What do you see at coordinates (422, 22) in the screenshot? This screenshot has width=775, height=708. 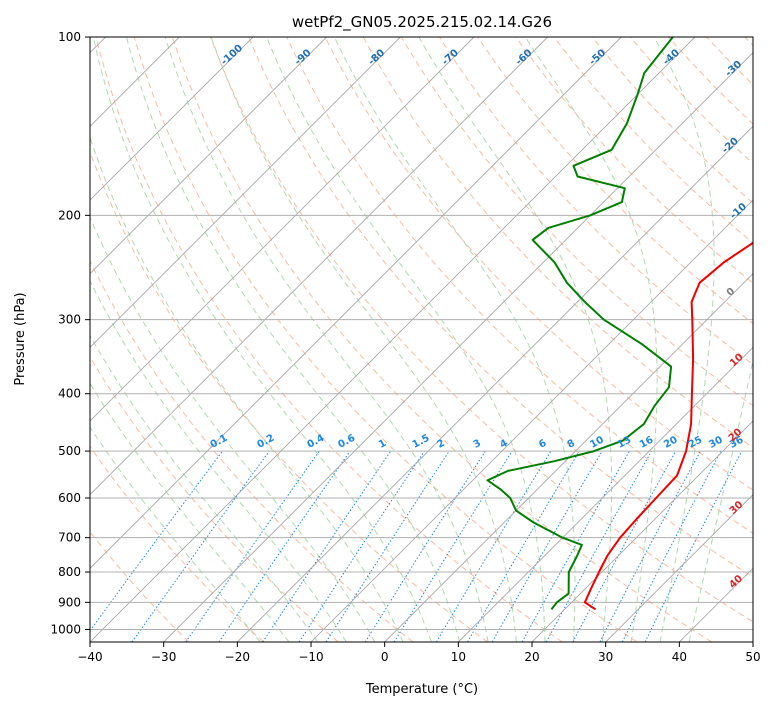 I see `chart-title: wetPf2_GN05.2025.215.02.14.G26` at bounding box center [422, 22].